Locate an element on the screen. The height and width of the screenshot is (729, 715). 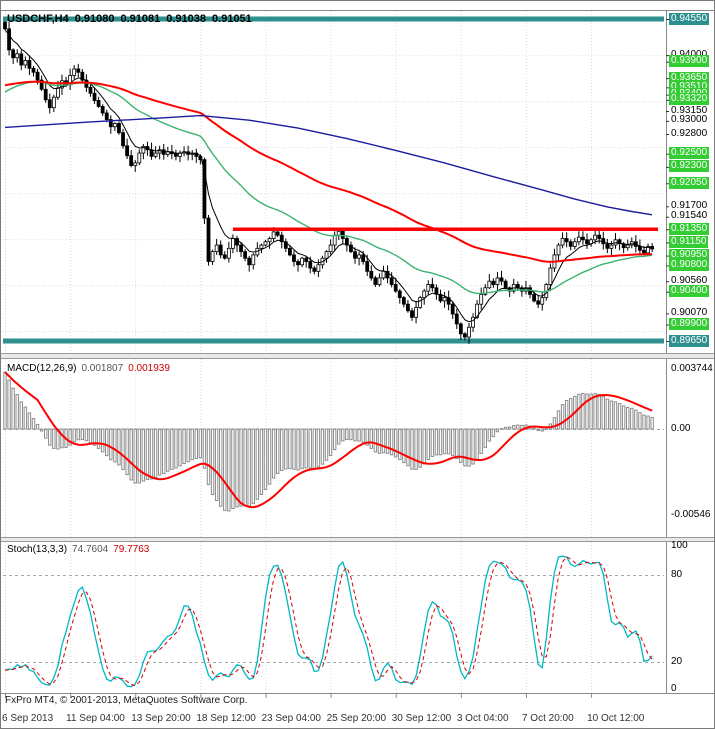
time-axis-label: 30 Sep 12:00 is located at coordinates (421, 718).